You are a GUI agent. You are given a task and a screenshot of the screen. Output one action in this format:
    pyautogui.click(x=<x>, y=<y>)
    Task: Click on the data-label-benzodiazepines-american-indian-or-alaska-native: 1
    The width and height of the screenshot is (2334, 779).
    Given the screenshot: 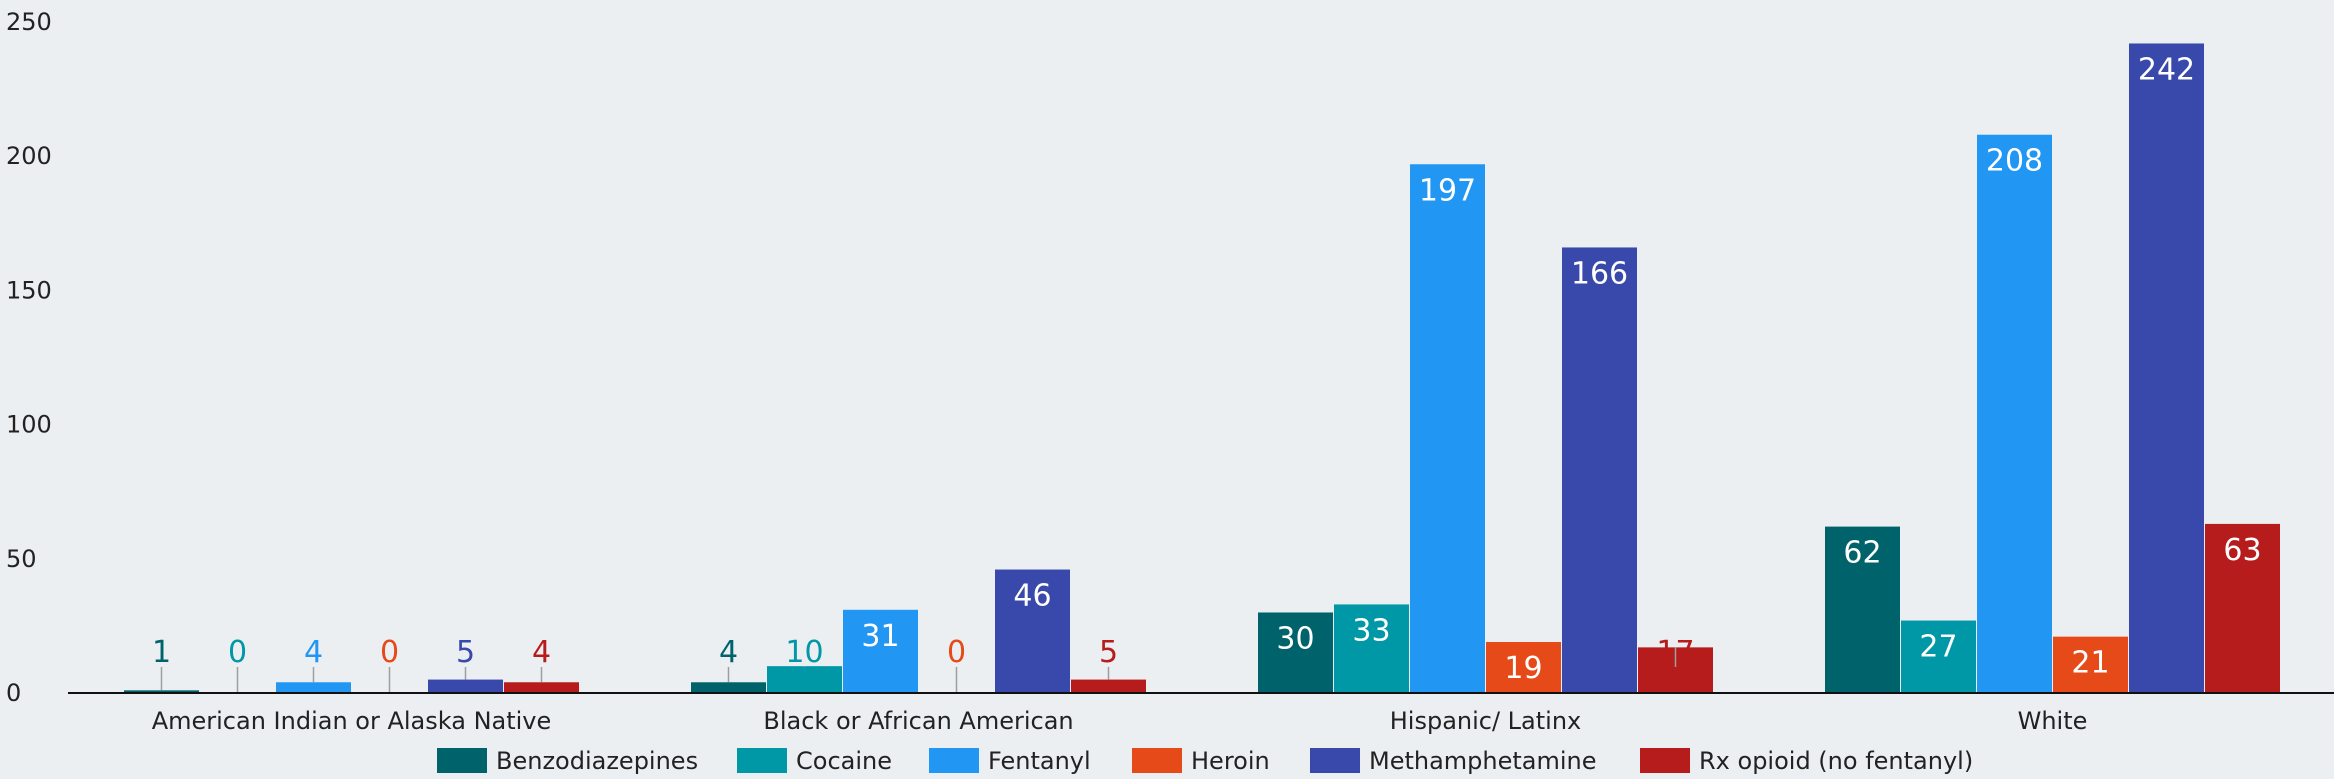 What is the action you would take?
    pyautogui.click(x=161, y=652)
    